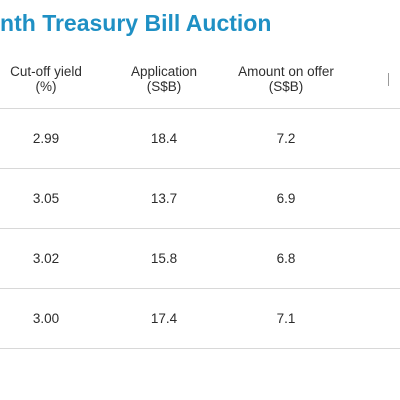 This screenshot has width=400, height=400. Describe the element at coordinates (286, 71) in the screenshot. I see `header-amount-on-offer-label: Amount on offer` at that location.